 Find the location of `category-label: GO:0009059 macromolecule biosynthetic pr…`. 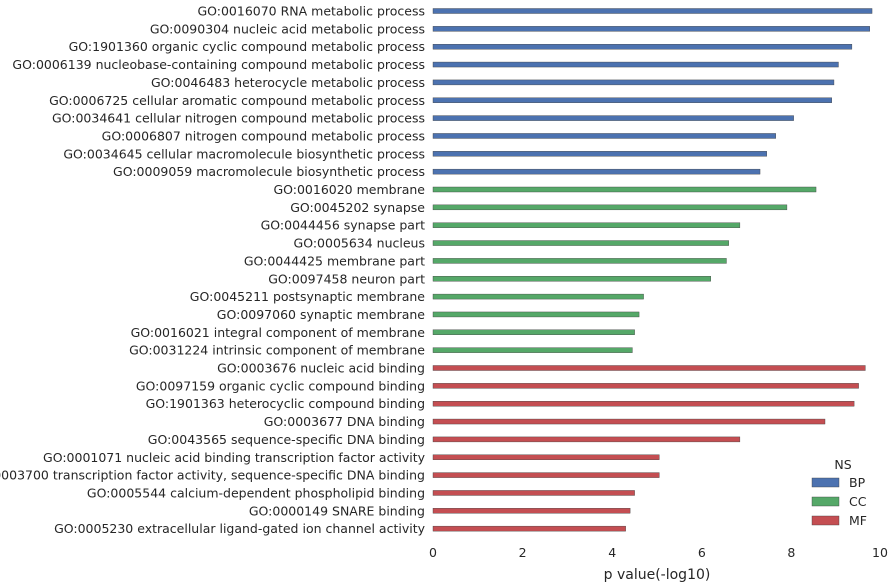

category-label: GO:0009059 macromolecule biosynthetic pr… is located at coordinates (269, 171).